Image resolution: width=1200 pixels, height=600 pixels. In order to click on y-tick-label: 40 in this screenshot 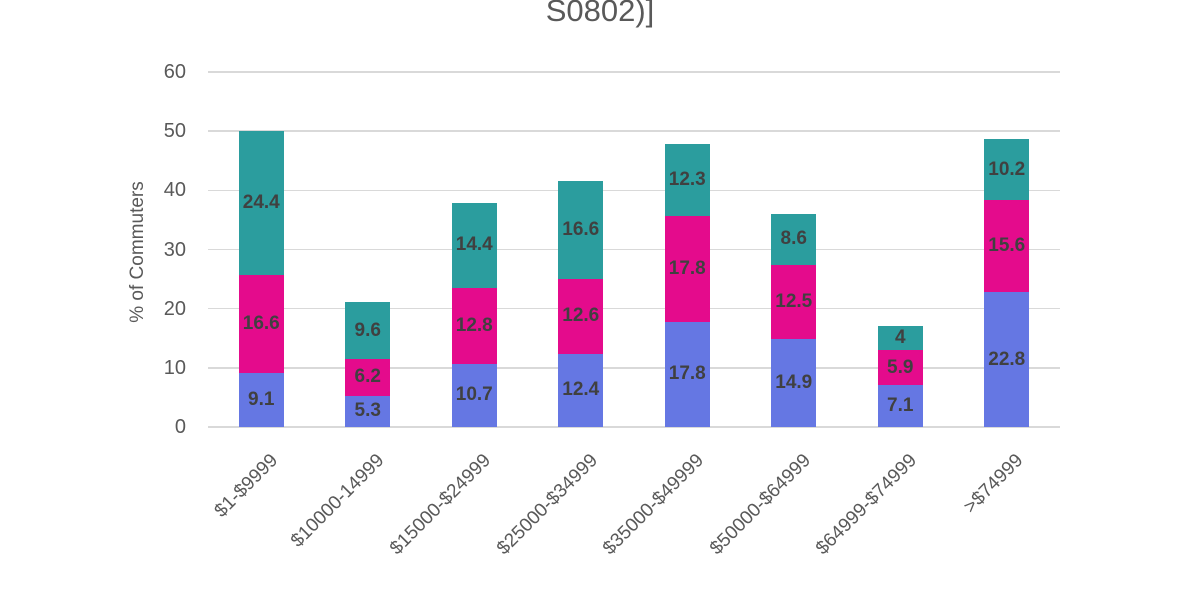, I will do `click(174, 190)`.